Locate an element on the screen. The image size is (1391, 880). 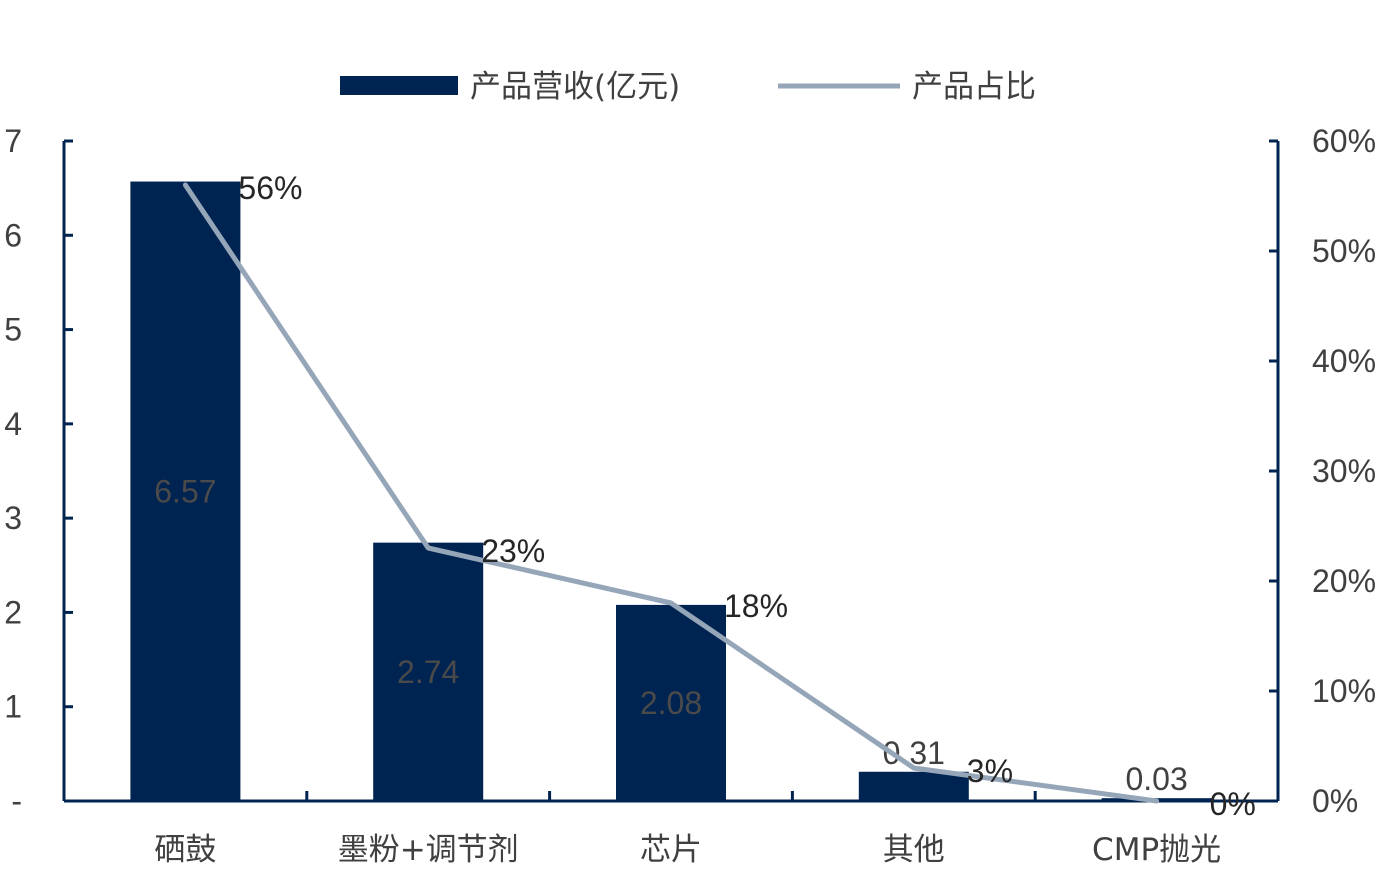
bar-value-label: 2.08 is located at coordinates (671, 703).